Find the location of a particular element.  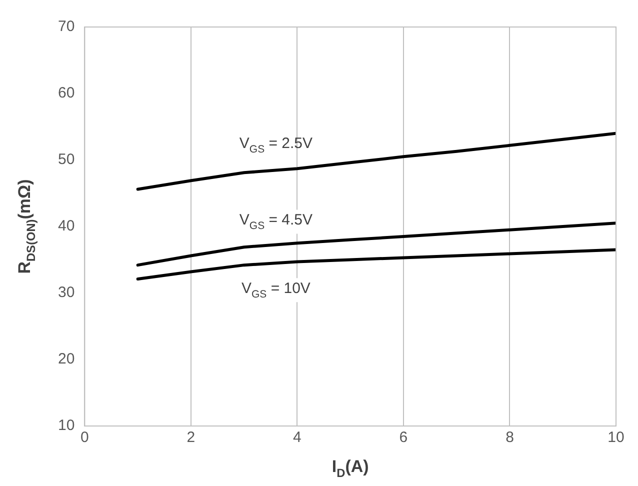

y-tick-label: 30 is located at coordinates (66, 293).